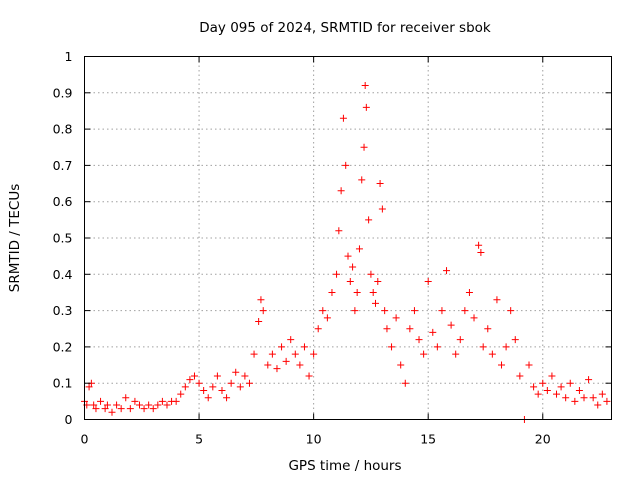 This screenshot has height=480, width=640. Describe the element at coordinates (69, 56) in the screenshot. I see `y-tick-label: 1` at that location.